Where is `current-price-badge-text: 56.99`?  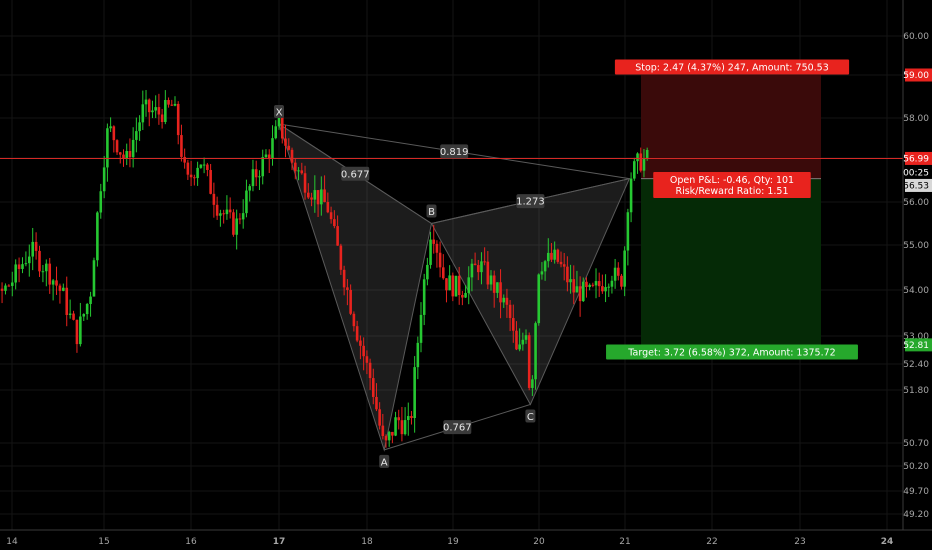
current-price-badge-text: 56.99 is located at coordinates (916, 159).